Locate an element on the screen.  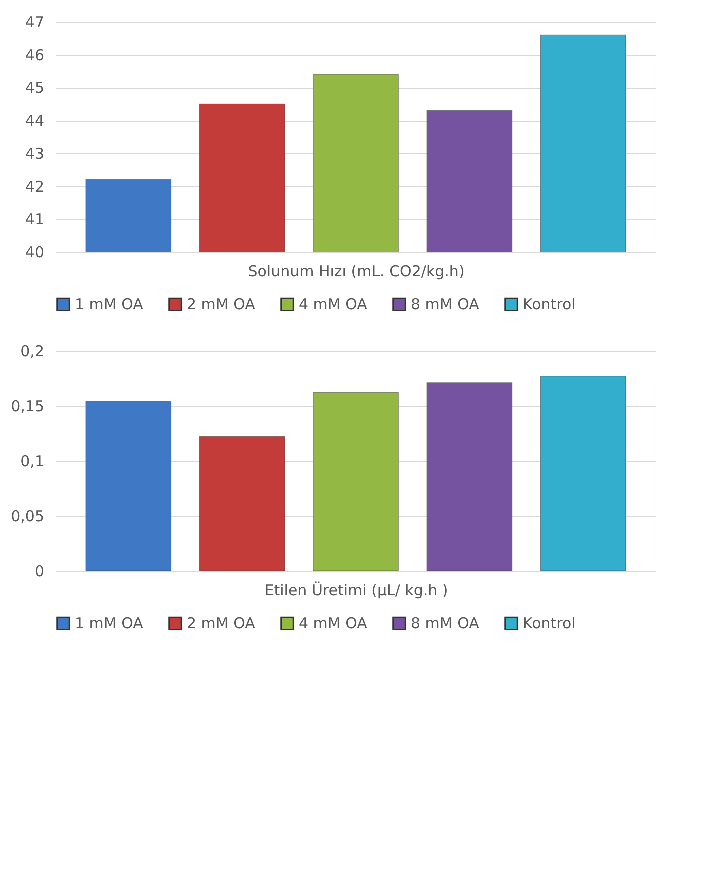
y-tick-label: 40 is located at coordinates (34, 253).